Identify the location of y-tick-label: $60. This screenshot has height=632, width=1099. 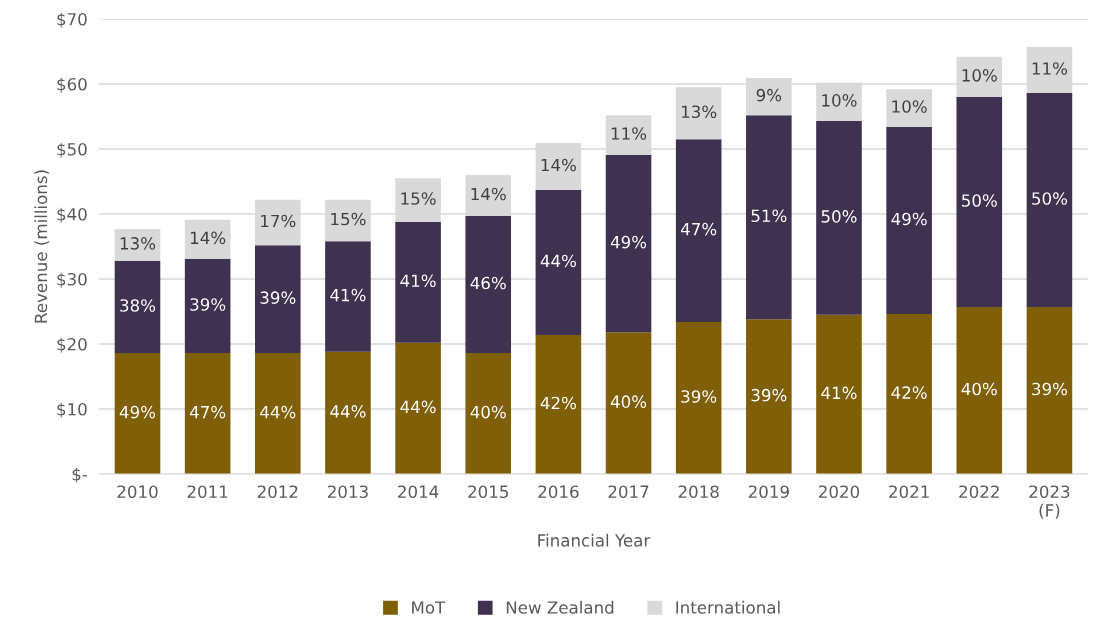
(72, 85).